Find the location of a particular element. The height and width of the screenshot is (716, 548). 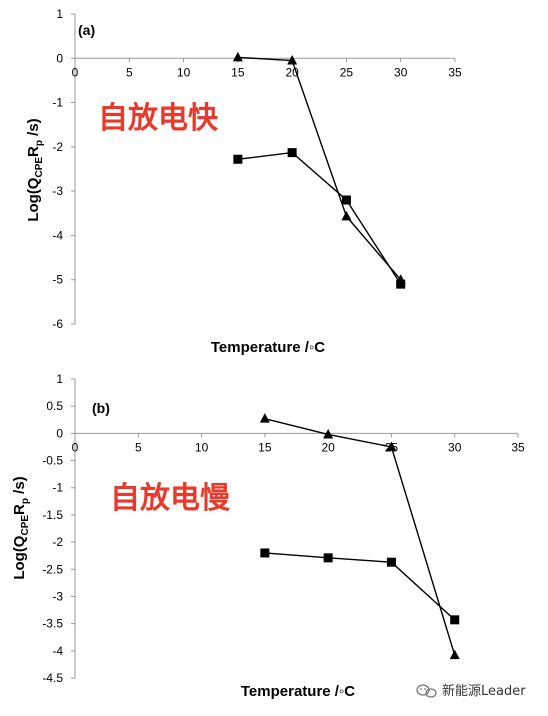

watermark: 新能源Leader is located at coordinates (471, 691).